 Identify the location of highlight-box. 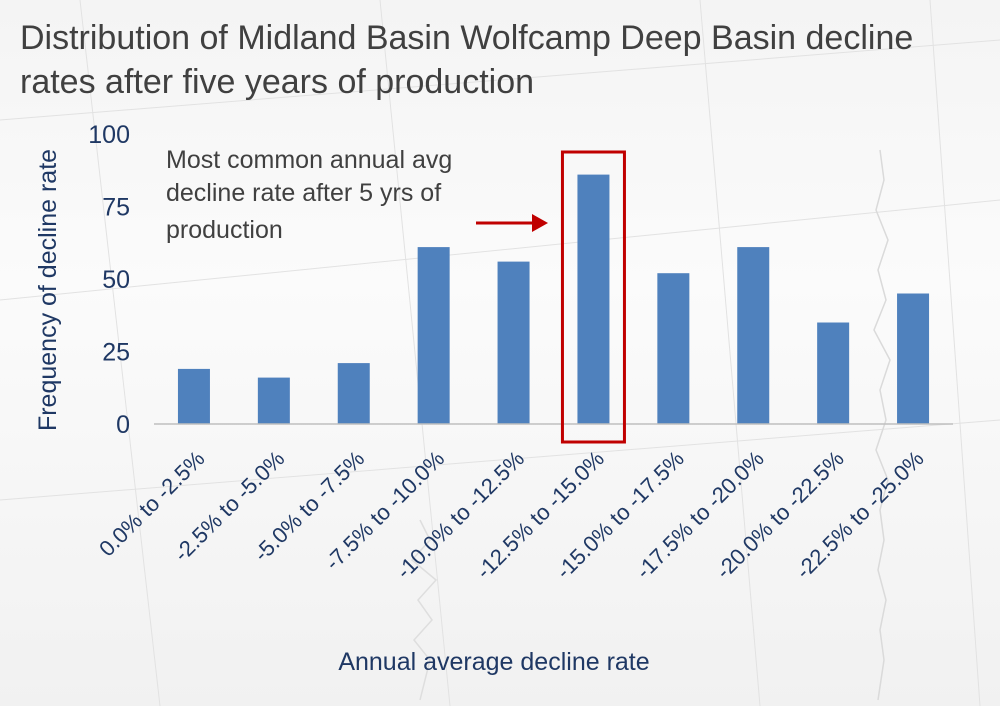
(593, 297).